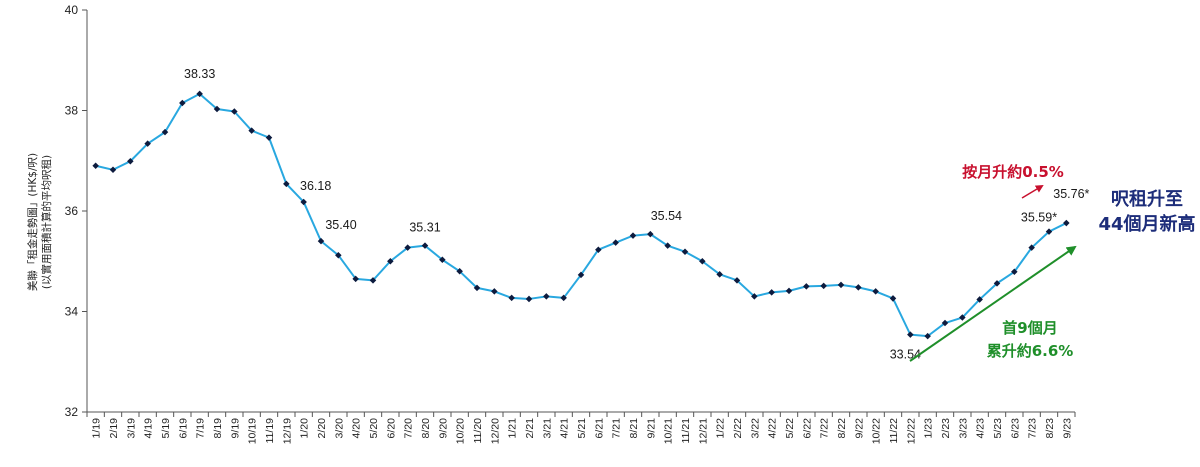  I want to click on x-tick-label: 9/20, so click(443, 428).